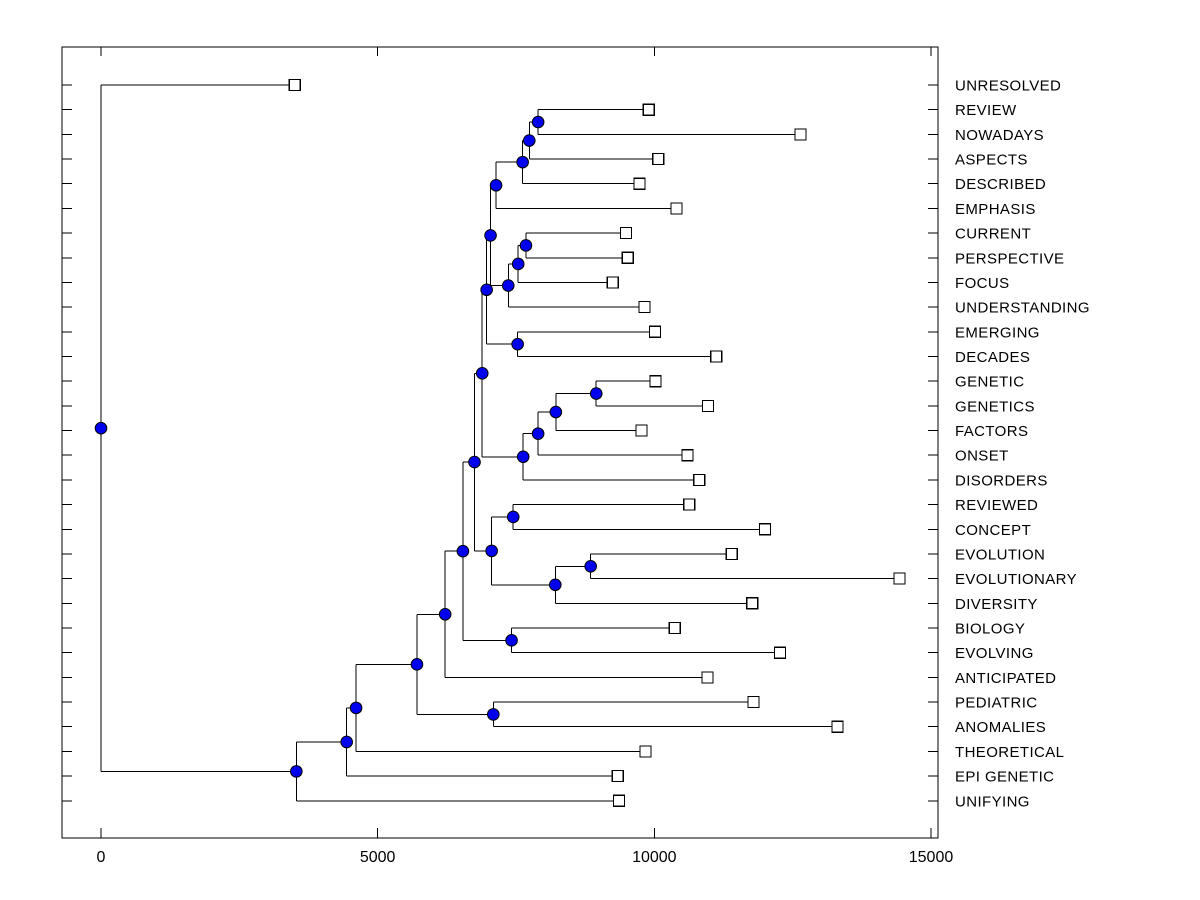 The width and height of the screenshot is (1200, 900). What do you see at coordinates (999, 135) in the screenshot?
I see `leaf-label: NOWADAYS` at bounding box center [999, 135].